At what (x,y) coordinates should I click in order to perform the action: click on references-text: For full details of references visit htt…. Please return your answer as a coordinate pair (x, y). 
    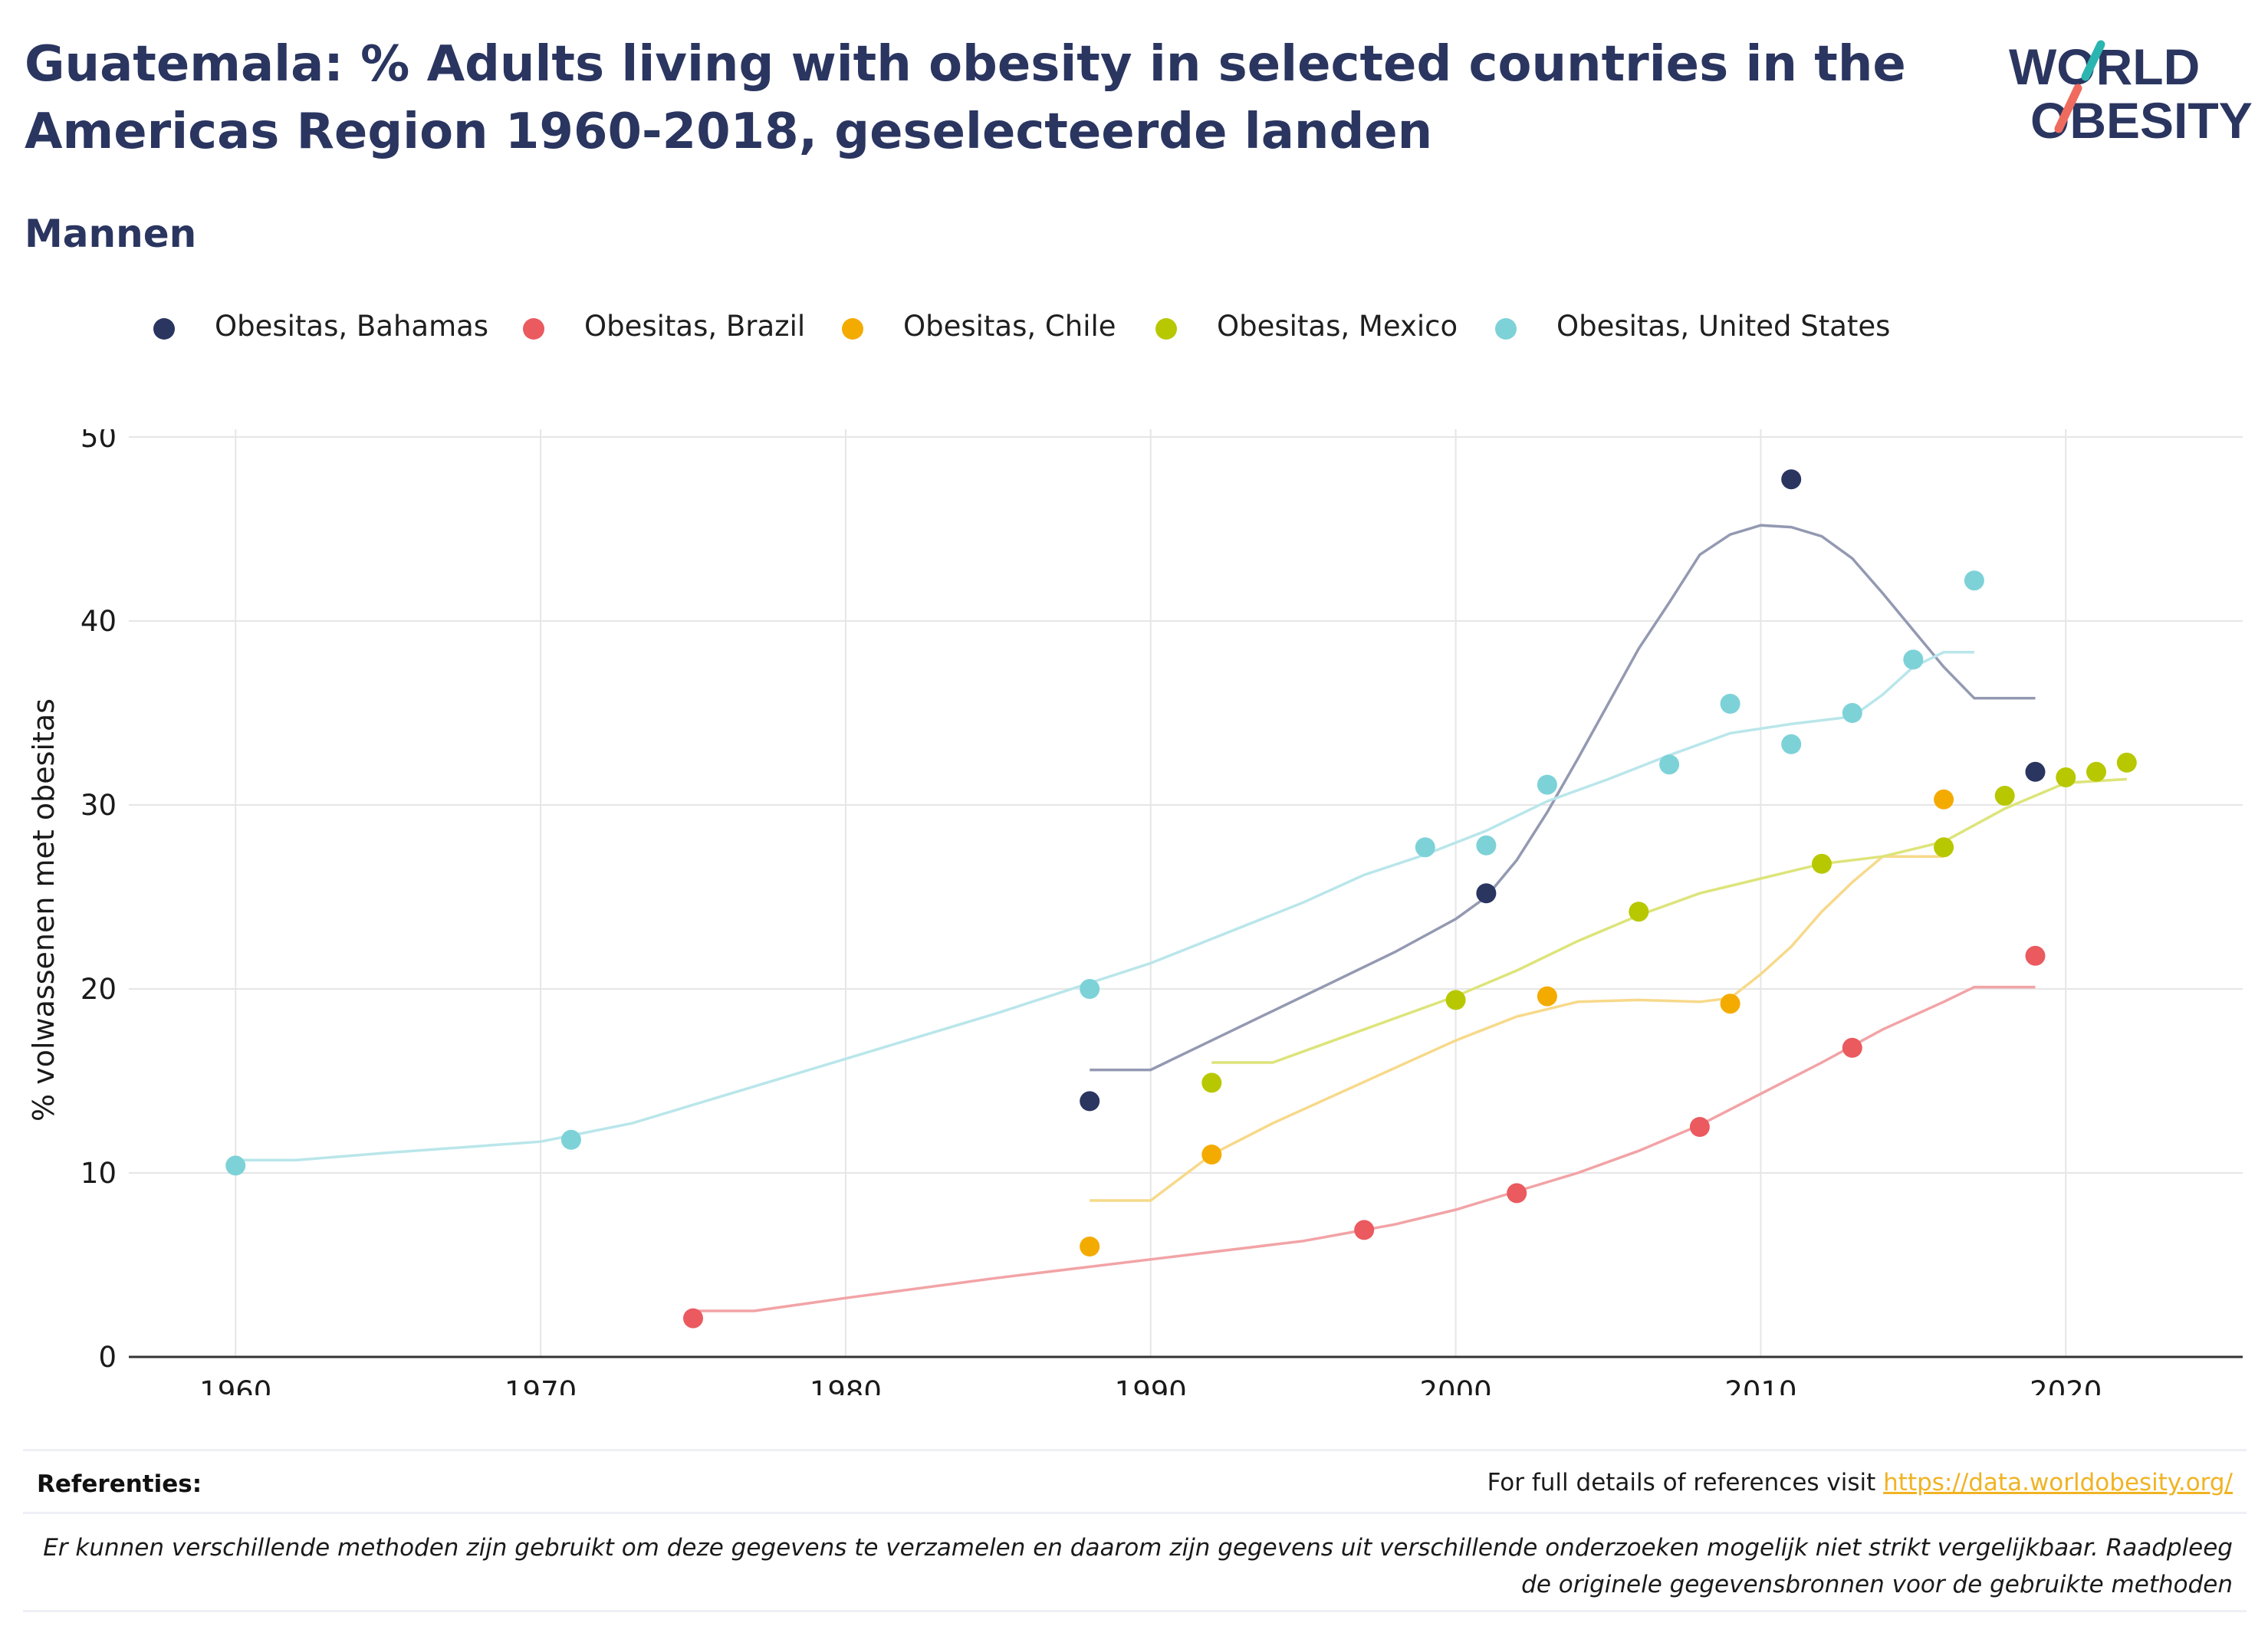
    Looking at the image, I should click on (1860, 1482).